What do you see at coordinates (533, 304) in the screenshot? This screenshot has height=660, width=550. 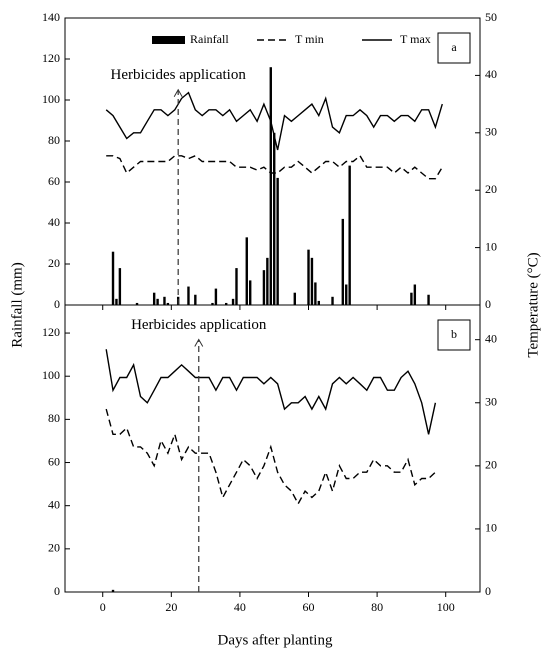 I see `y2-axis-label: Temperature (°C)` at bounding box center [533, 304].